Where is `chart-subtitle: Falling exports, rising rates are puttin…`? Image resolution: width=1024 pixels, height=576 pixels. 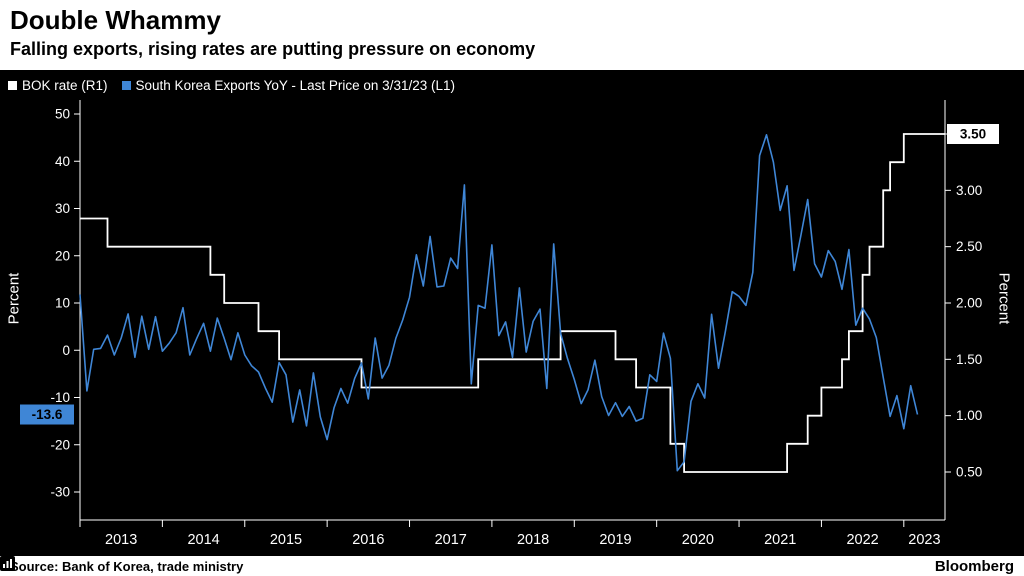
chart-subtitle: Falling exports, rising rates are puttin… is located at coordinates (273, 48).